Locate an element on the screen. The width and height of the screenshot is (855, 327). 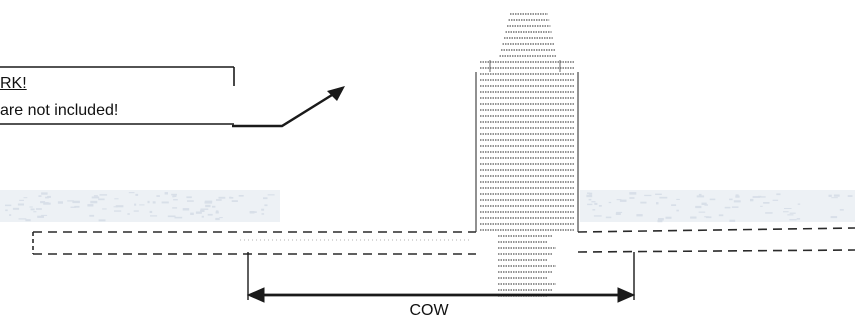
dimension-line is located at coordinates (441, 277).